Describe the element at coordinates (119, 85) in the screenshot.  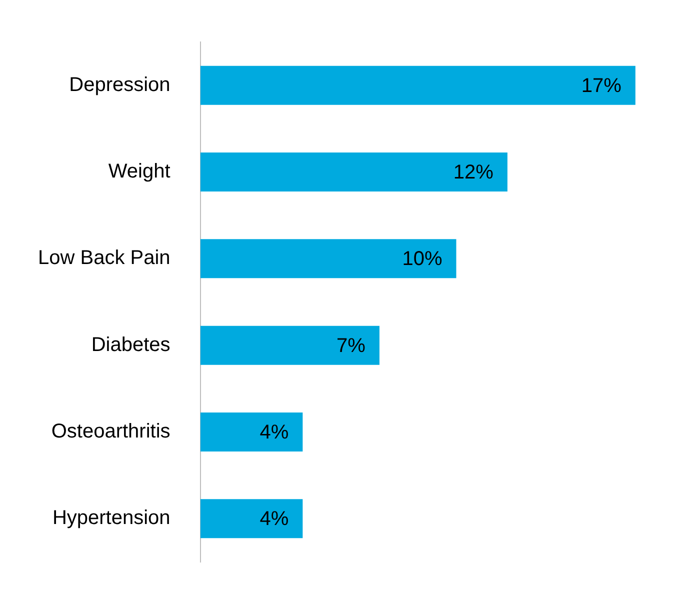
I see `y-tick-label: Depression` at that location.